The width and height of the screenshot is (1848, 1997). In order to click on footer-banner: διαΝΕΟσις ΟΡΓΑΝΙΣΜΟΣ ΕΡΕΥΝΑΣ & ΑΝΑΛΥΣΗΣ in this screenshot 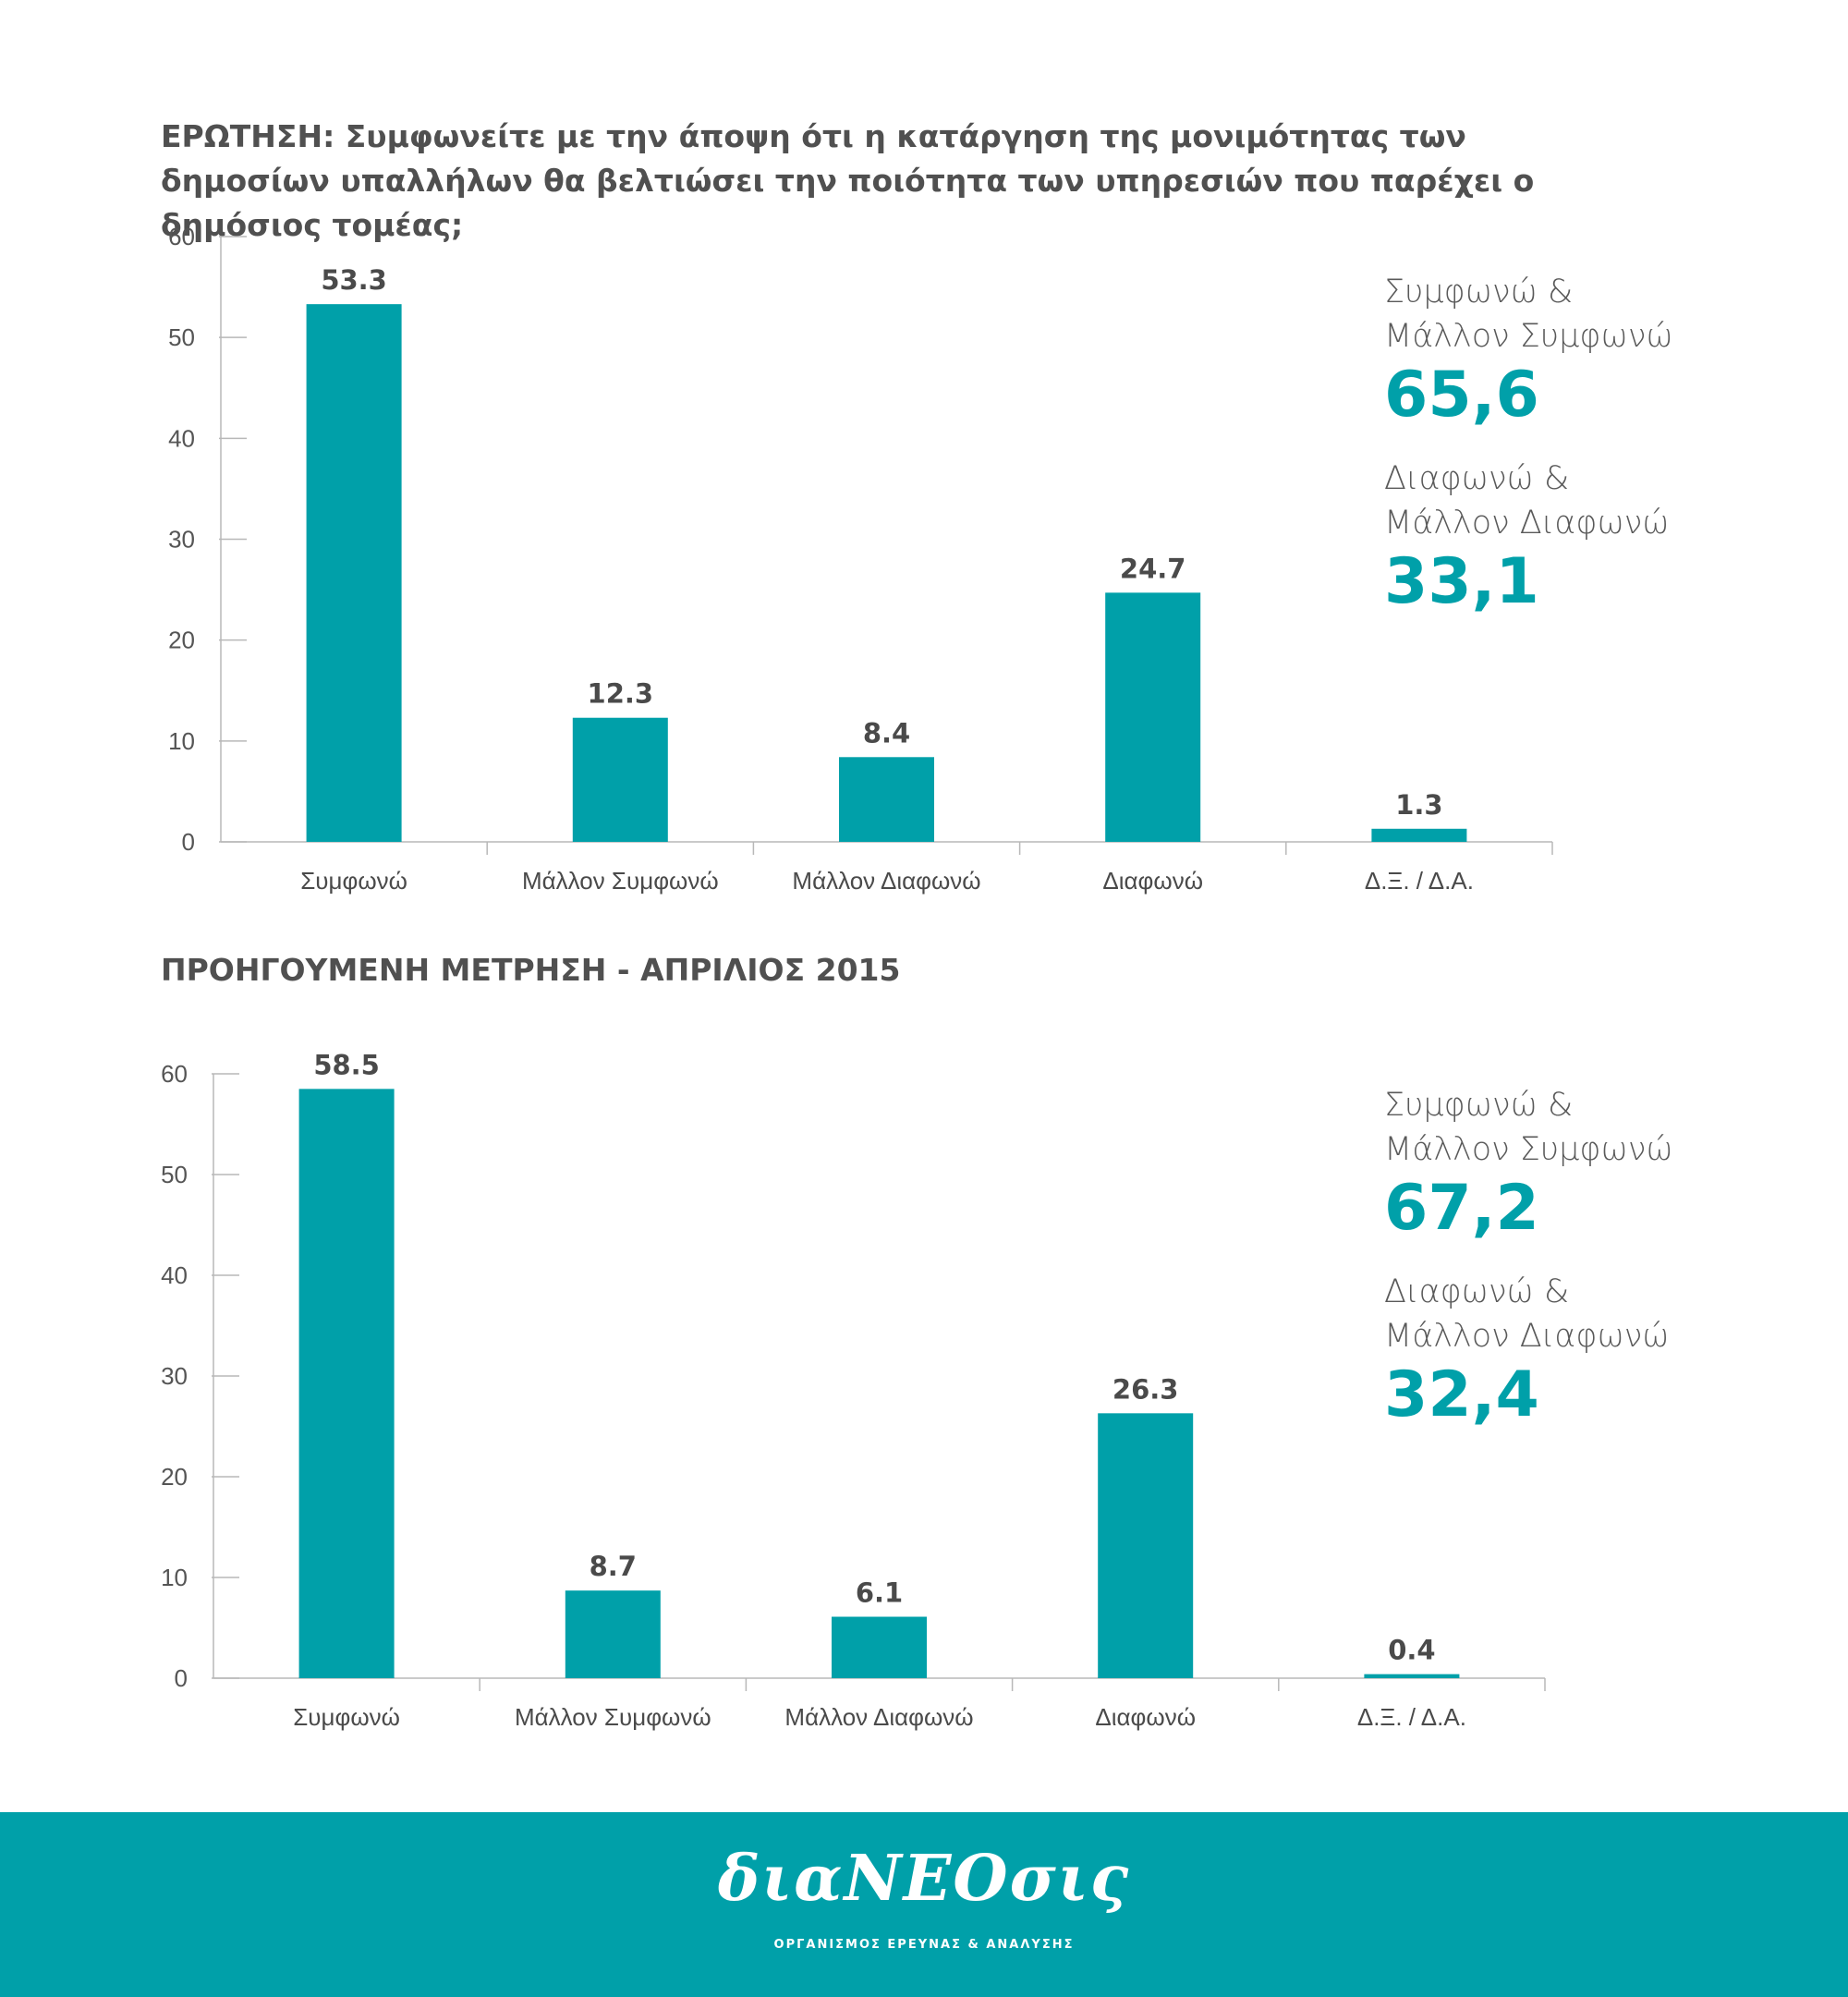, I will do `click(924, 1904)`.